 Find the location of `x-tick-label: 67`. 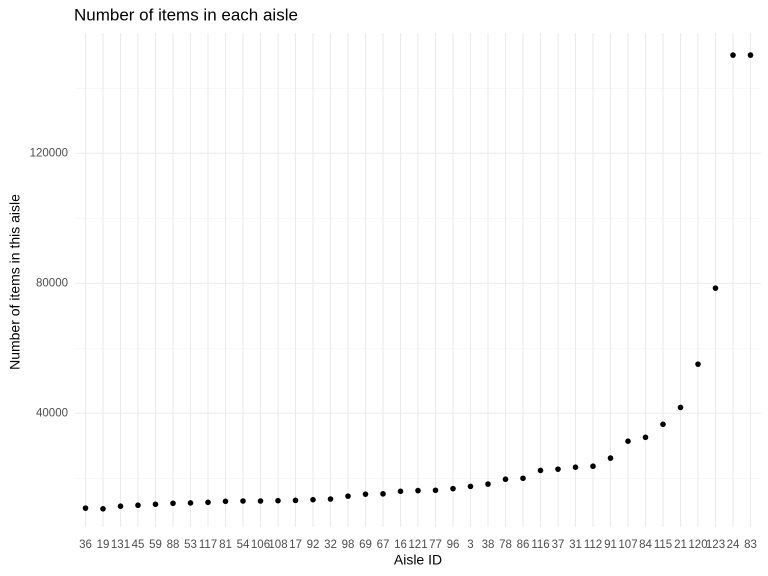

x-tick-label: 67 is located at coordinates (383, 545).